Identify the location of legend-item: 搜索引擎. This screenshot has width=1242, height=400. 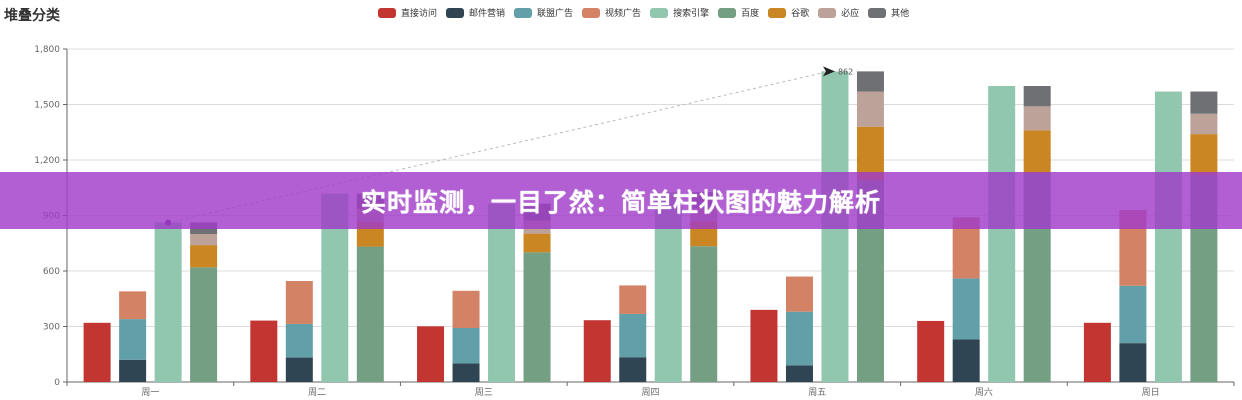
(679, 12).